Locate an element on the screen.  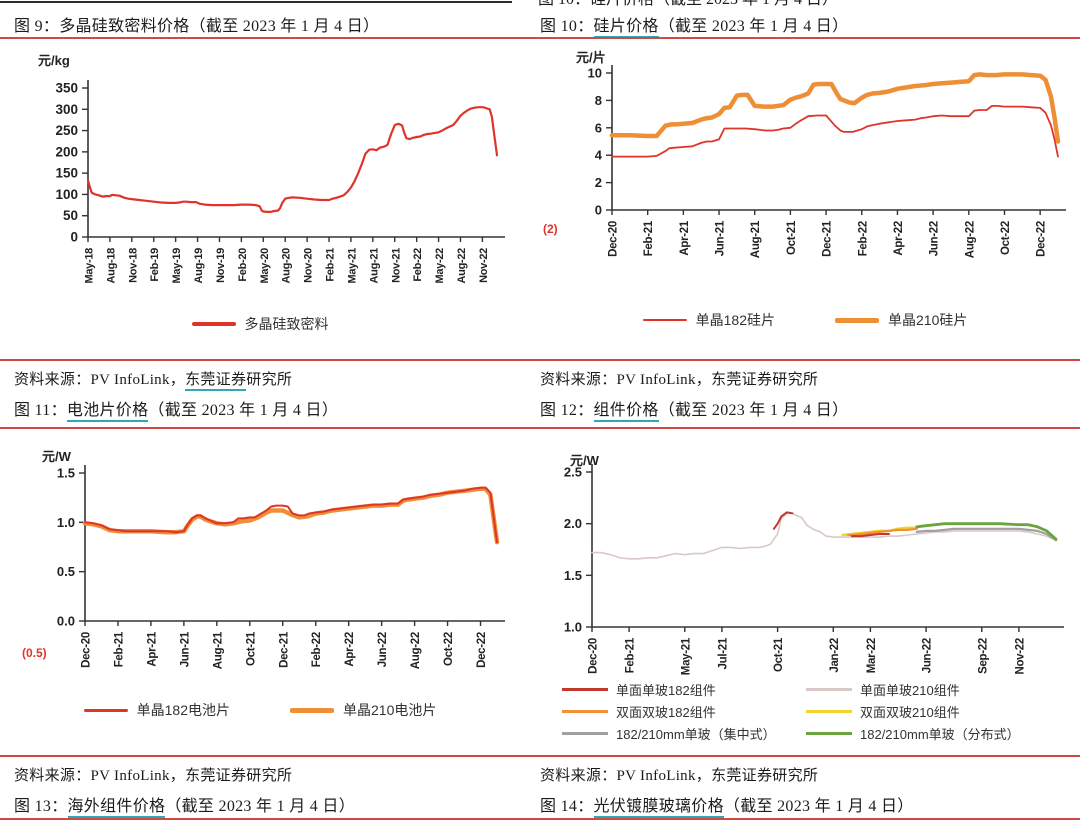
legend-item: 单面单玻210组件 is located at coordinates (926, 689).